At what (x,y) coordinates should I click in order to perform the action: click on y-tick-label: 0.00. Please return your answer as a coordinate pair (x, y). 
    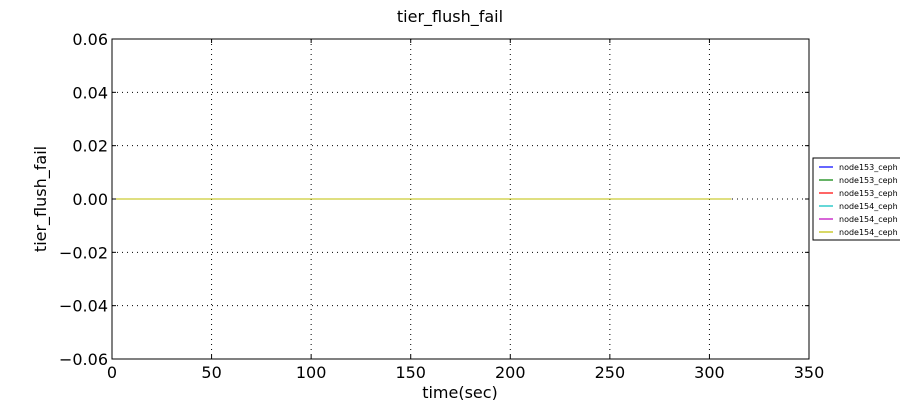
    Looking at the image, I should click on (90, 199).